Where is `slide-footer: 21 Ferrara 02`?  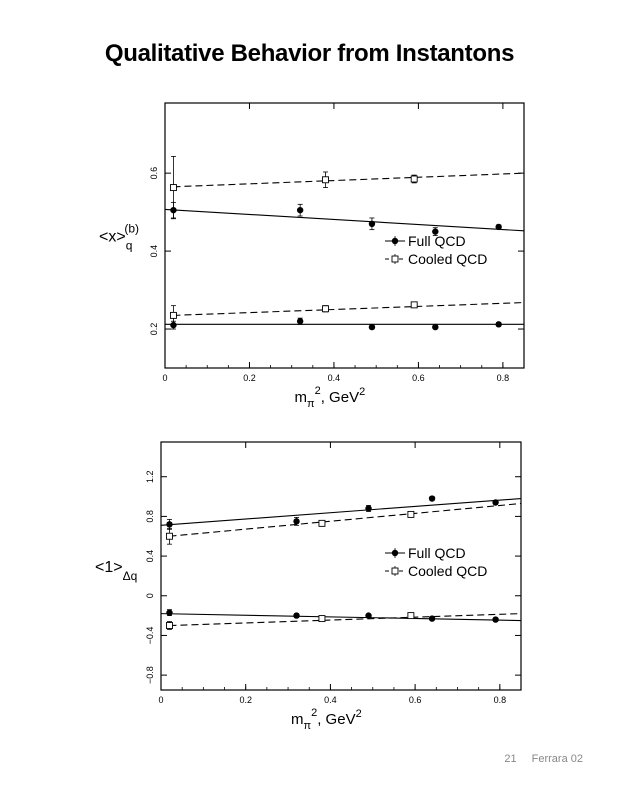
slide-footer: 21 Ferrara 02 is located at coordinates (543, 759).